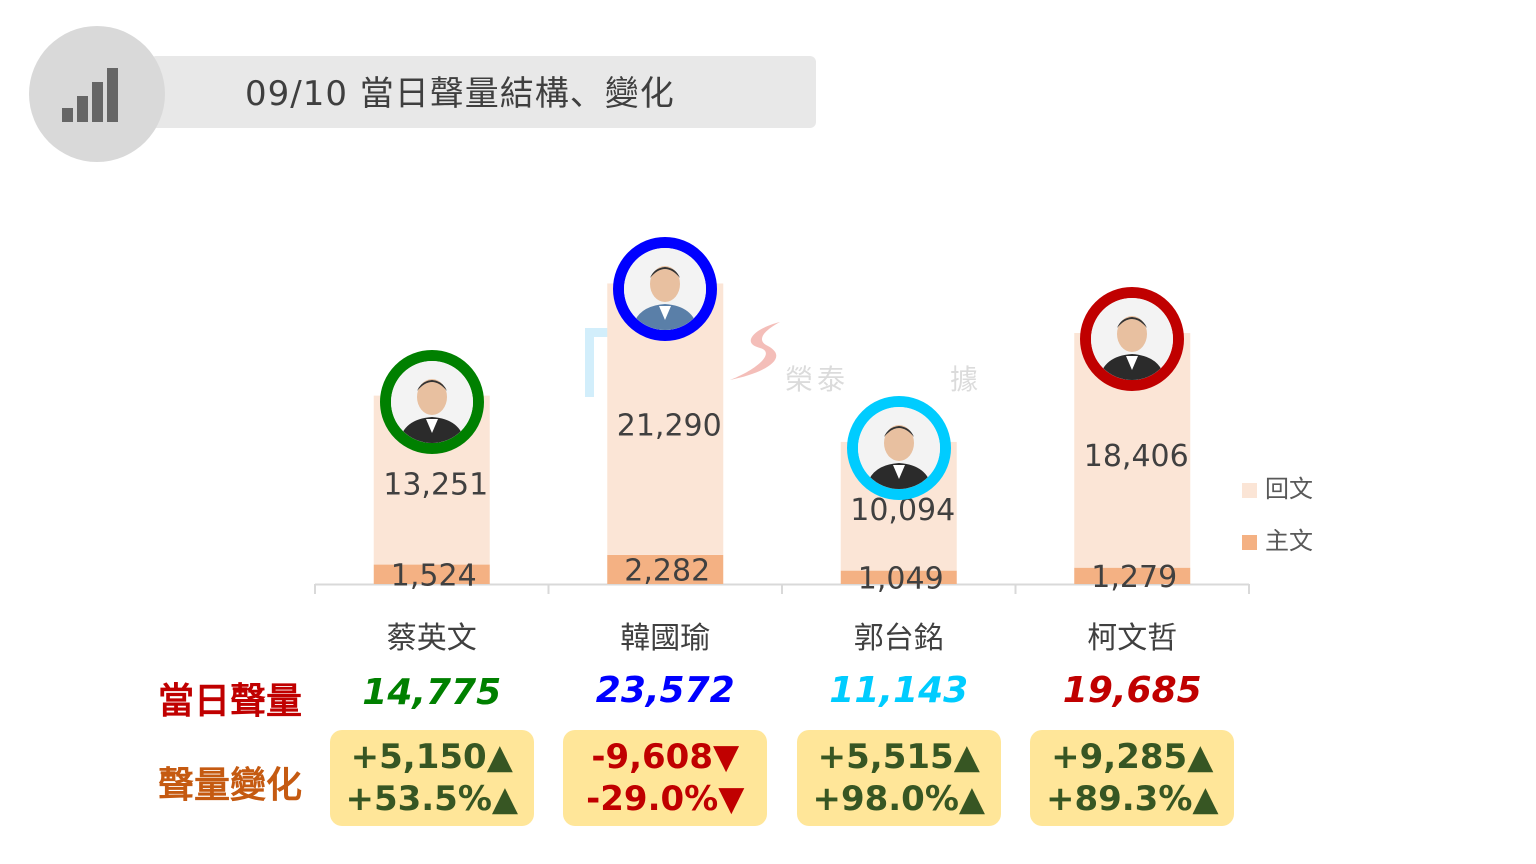 The width and height of the screenshot is (1536, 864). I want to click on category-label-3: 柯文哲, so click(1132, 638).